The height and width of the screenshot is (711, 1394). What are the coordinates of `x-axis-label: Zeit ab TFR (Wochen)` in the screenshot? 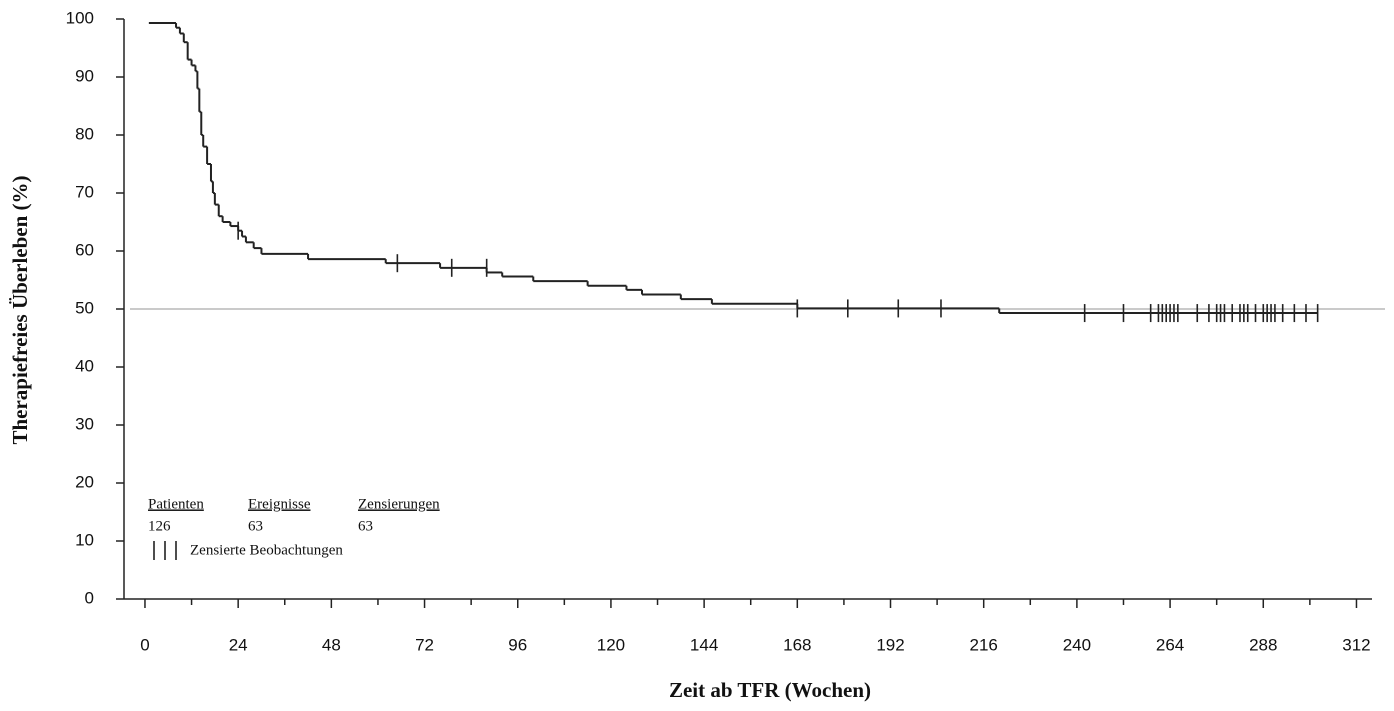 It's located at (770, 690).